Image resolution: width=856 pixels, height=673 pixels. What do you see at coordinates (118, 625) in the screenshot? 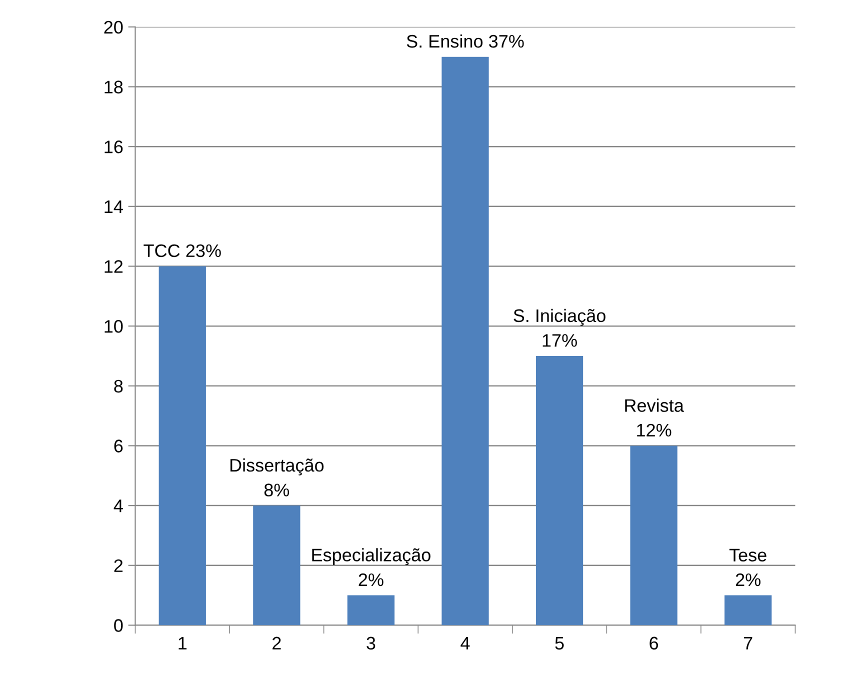
I see `y-tick-label: 0` at bounding box center [118, 625].